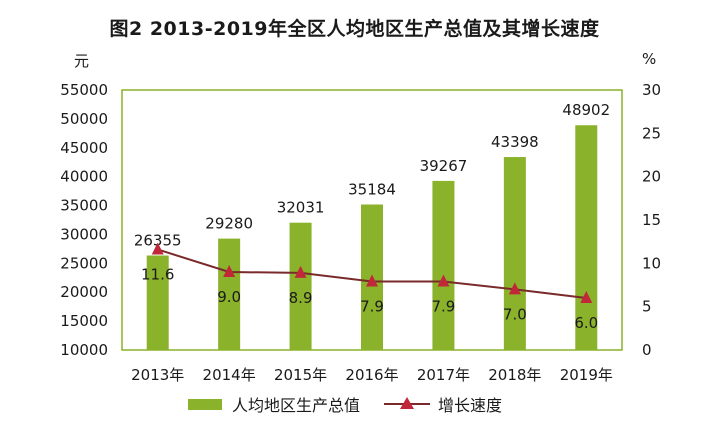 The height and width of the screenshot is (435, 709). Describe the element at coordinates (586, 110) in the screenshot. I see `bar-value-label: 48902` at that location.